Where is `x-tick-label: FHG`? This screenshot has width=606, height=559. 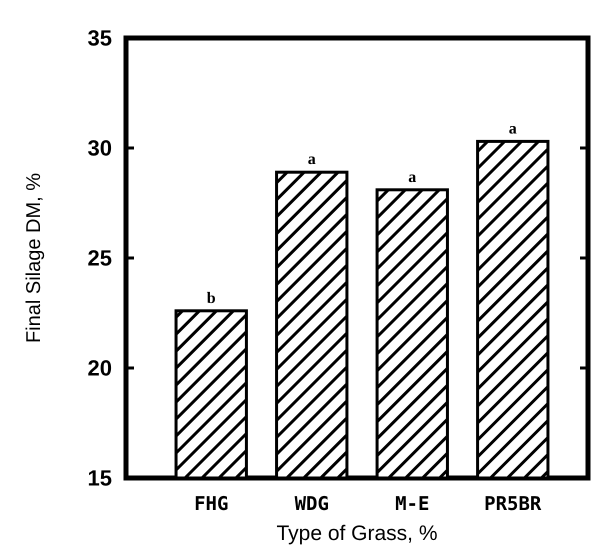
x-tick-label: FHG is located at coordinates (211, 504).